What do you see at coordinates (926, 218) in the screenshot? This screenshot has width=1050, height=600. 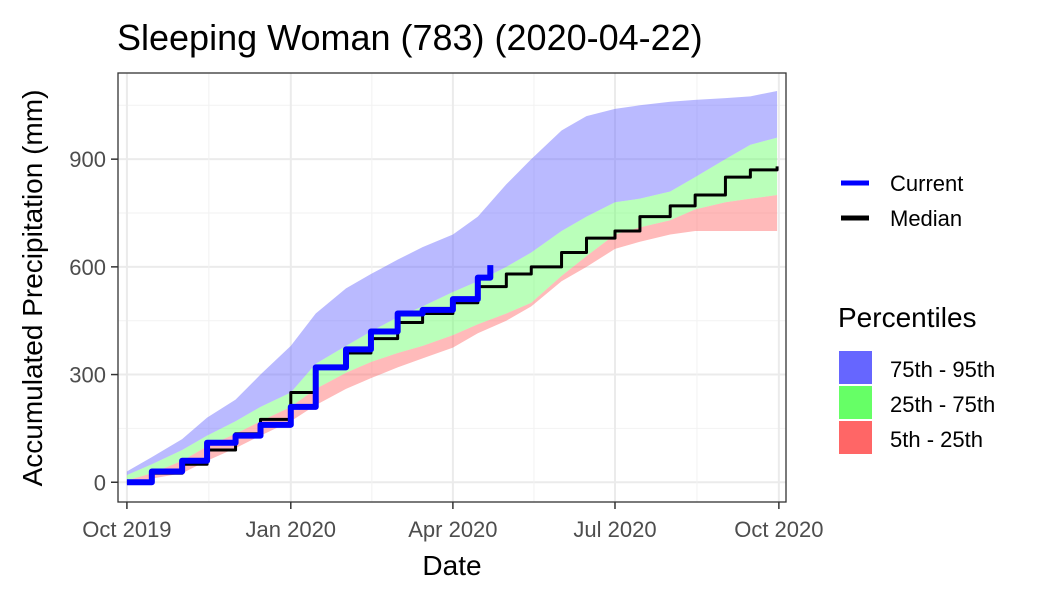 I see `legend-label-median: Median` at bounding box center [926, 218].